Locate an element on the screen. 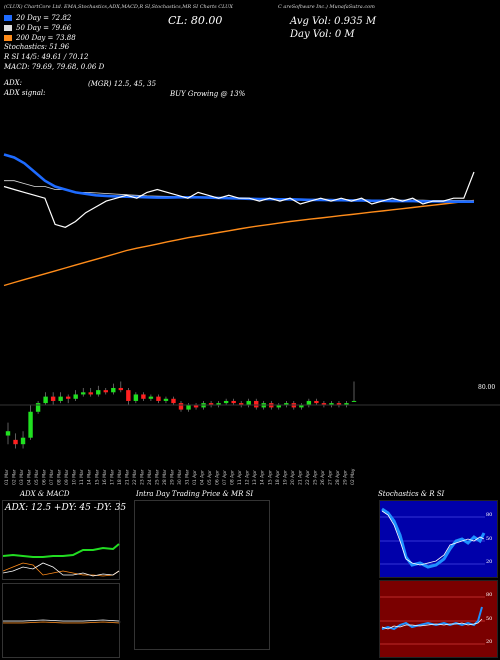  candles-series is located at coordinates (181, 415).